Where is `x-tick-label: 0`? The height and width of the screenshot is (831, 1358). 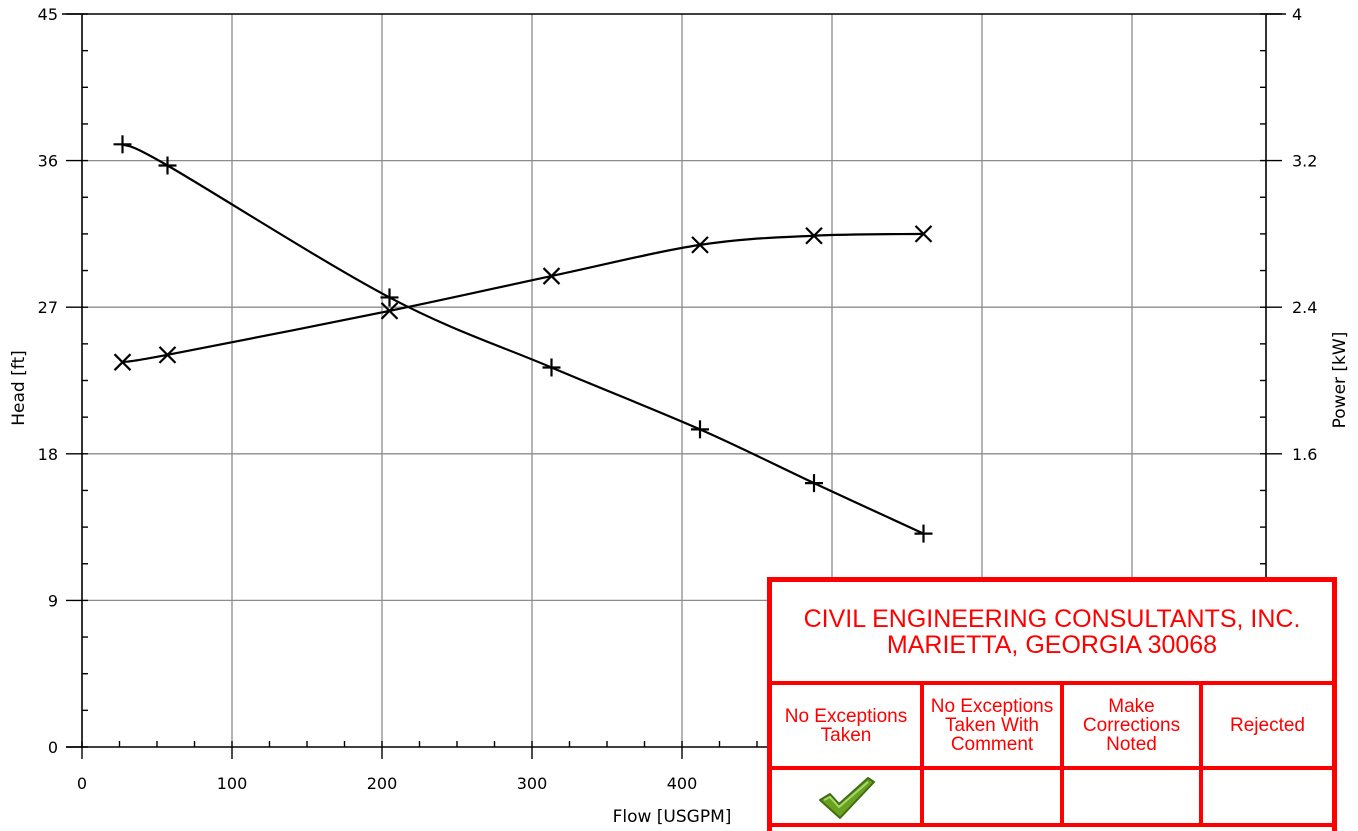 x-tick-label: 0 is located at coordinates (82, 783).